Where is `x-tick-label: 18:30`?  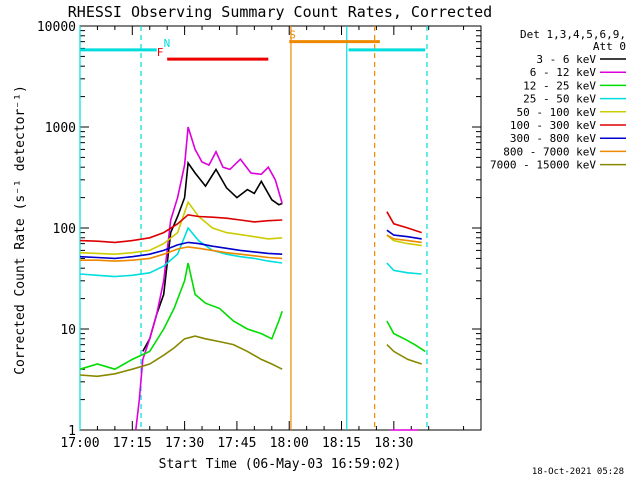 x-tick-label: 18:30 is located at coordinates (393, 443).